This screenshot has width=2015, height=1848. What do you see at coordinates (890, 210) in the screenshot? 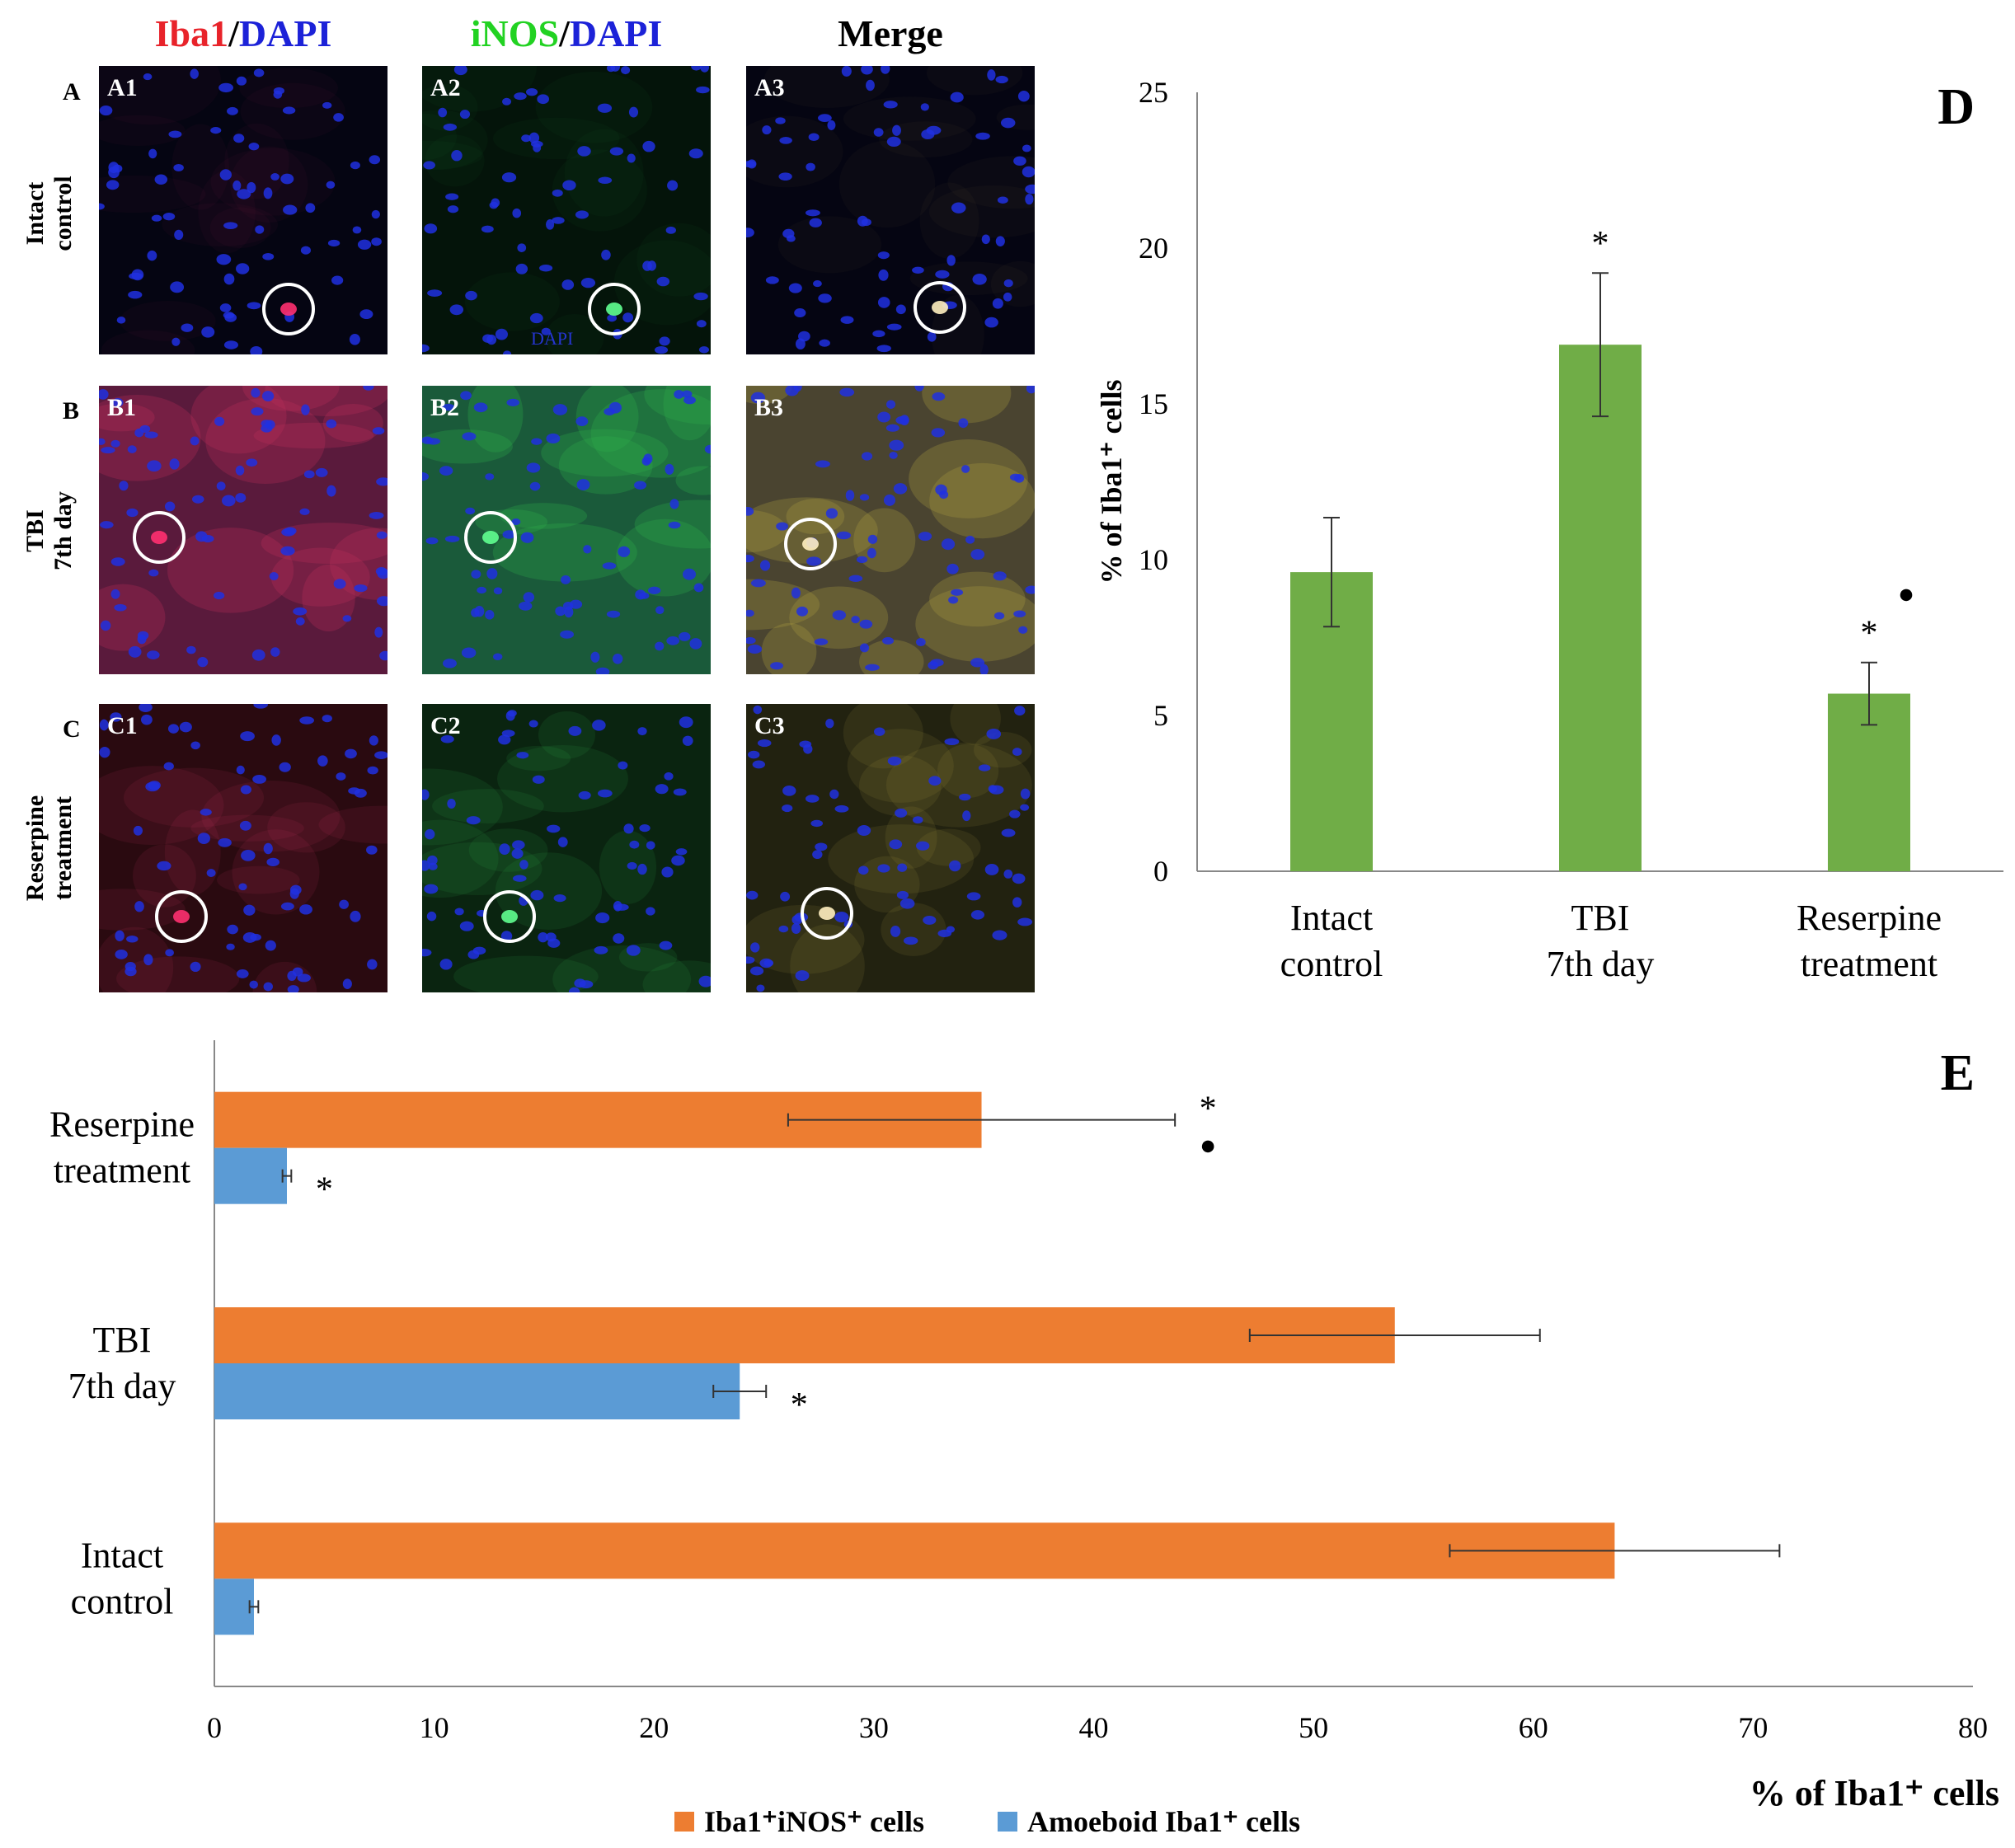
I see `micrograph-a3: A3` at bounding box center [890, 210].